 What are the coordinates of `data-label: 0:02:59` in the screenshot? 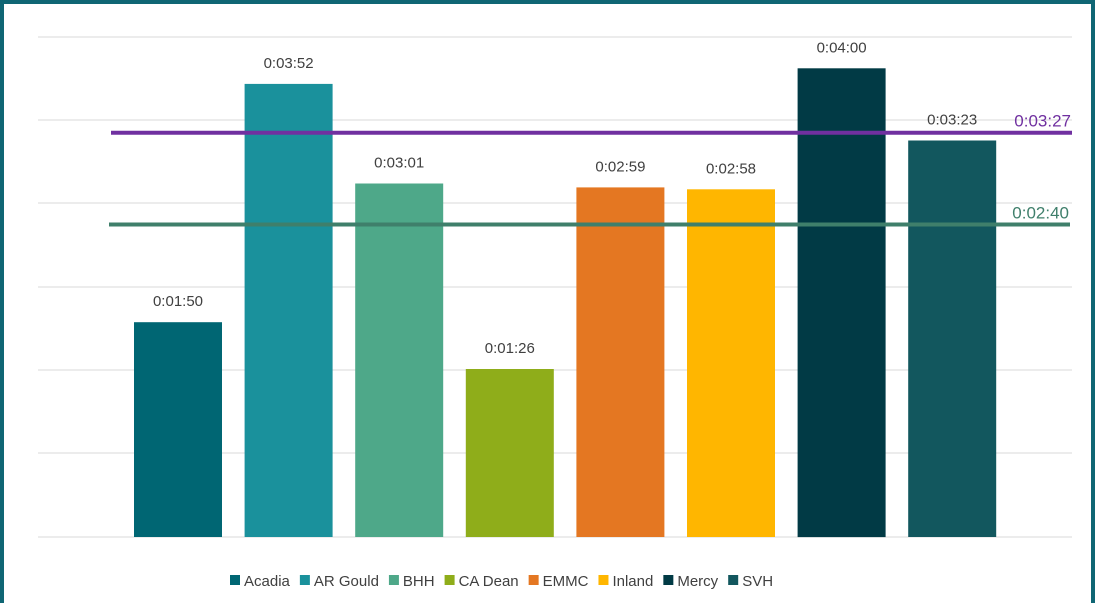 It's located at (620, 166).